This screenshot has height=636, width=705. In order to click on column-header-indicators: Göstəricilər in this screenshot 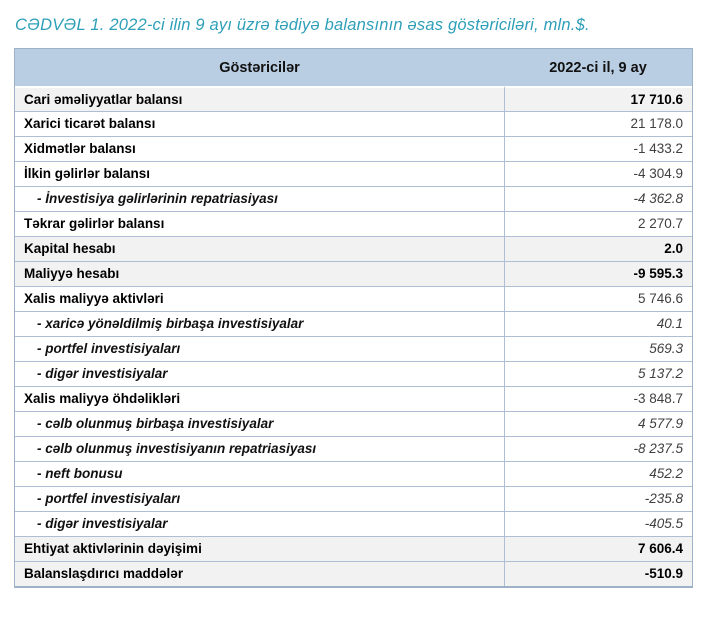, I will do `click(259, 67)`.